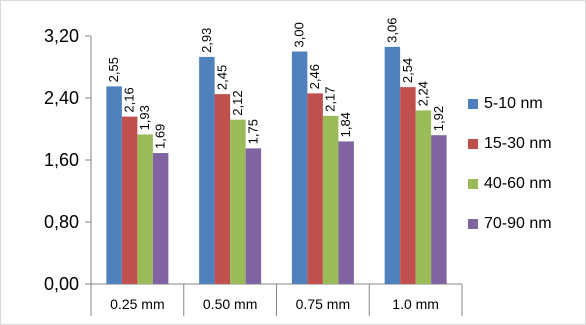 Image resolution: width=586 pixels, height=325 pixels. I want to click on legend-label: 5-10 nm, so click(513, 103).